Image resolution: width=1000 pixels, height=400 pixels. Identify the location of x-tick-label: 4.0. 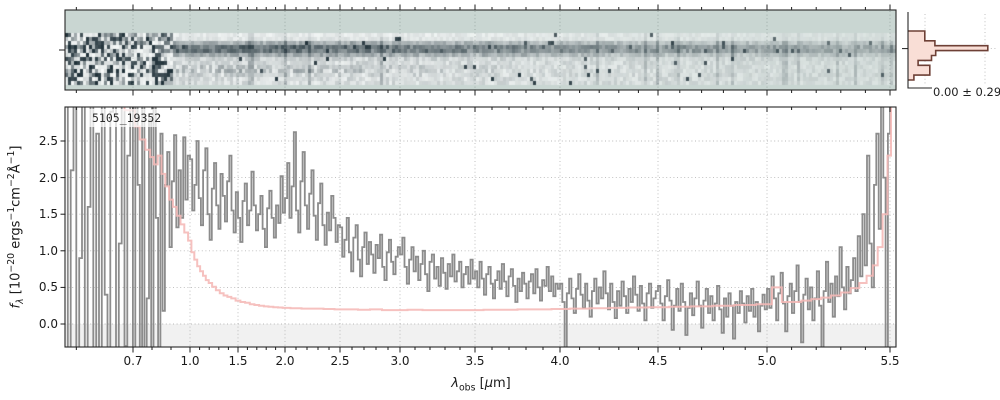
(560, 361).